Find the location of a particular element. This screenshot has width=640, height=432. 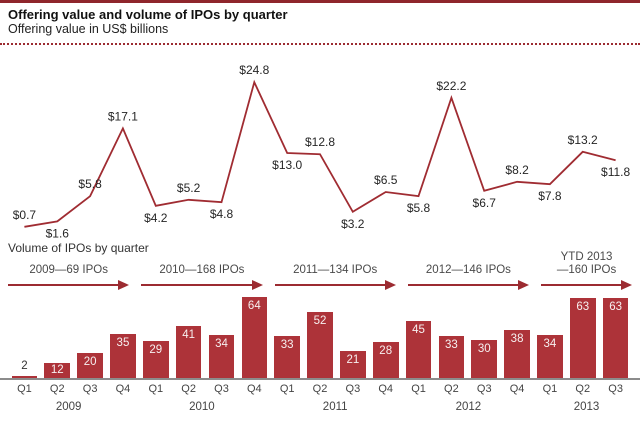

bar-column: 21 is located at coordinates (352, 334).